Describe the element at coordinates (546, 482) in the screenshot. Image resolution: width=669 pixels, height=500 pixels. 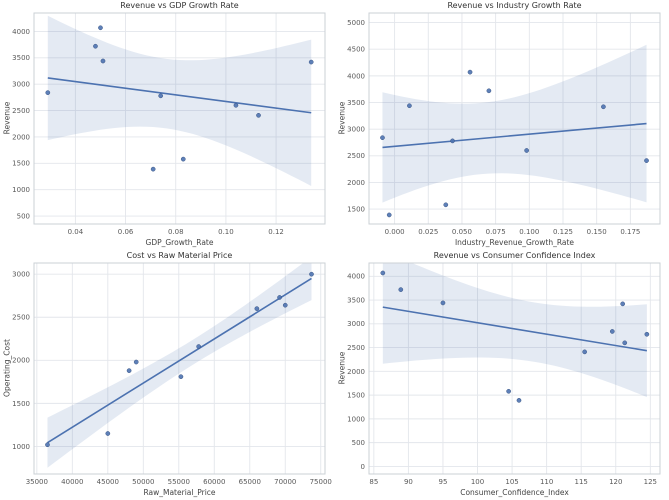
I see `x-tick-label: 110` at that location.